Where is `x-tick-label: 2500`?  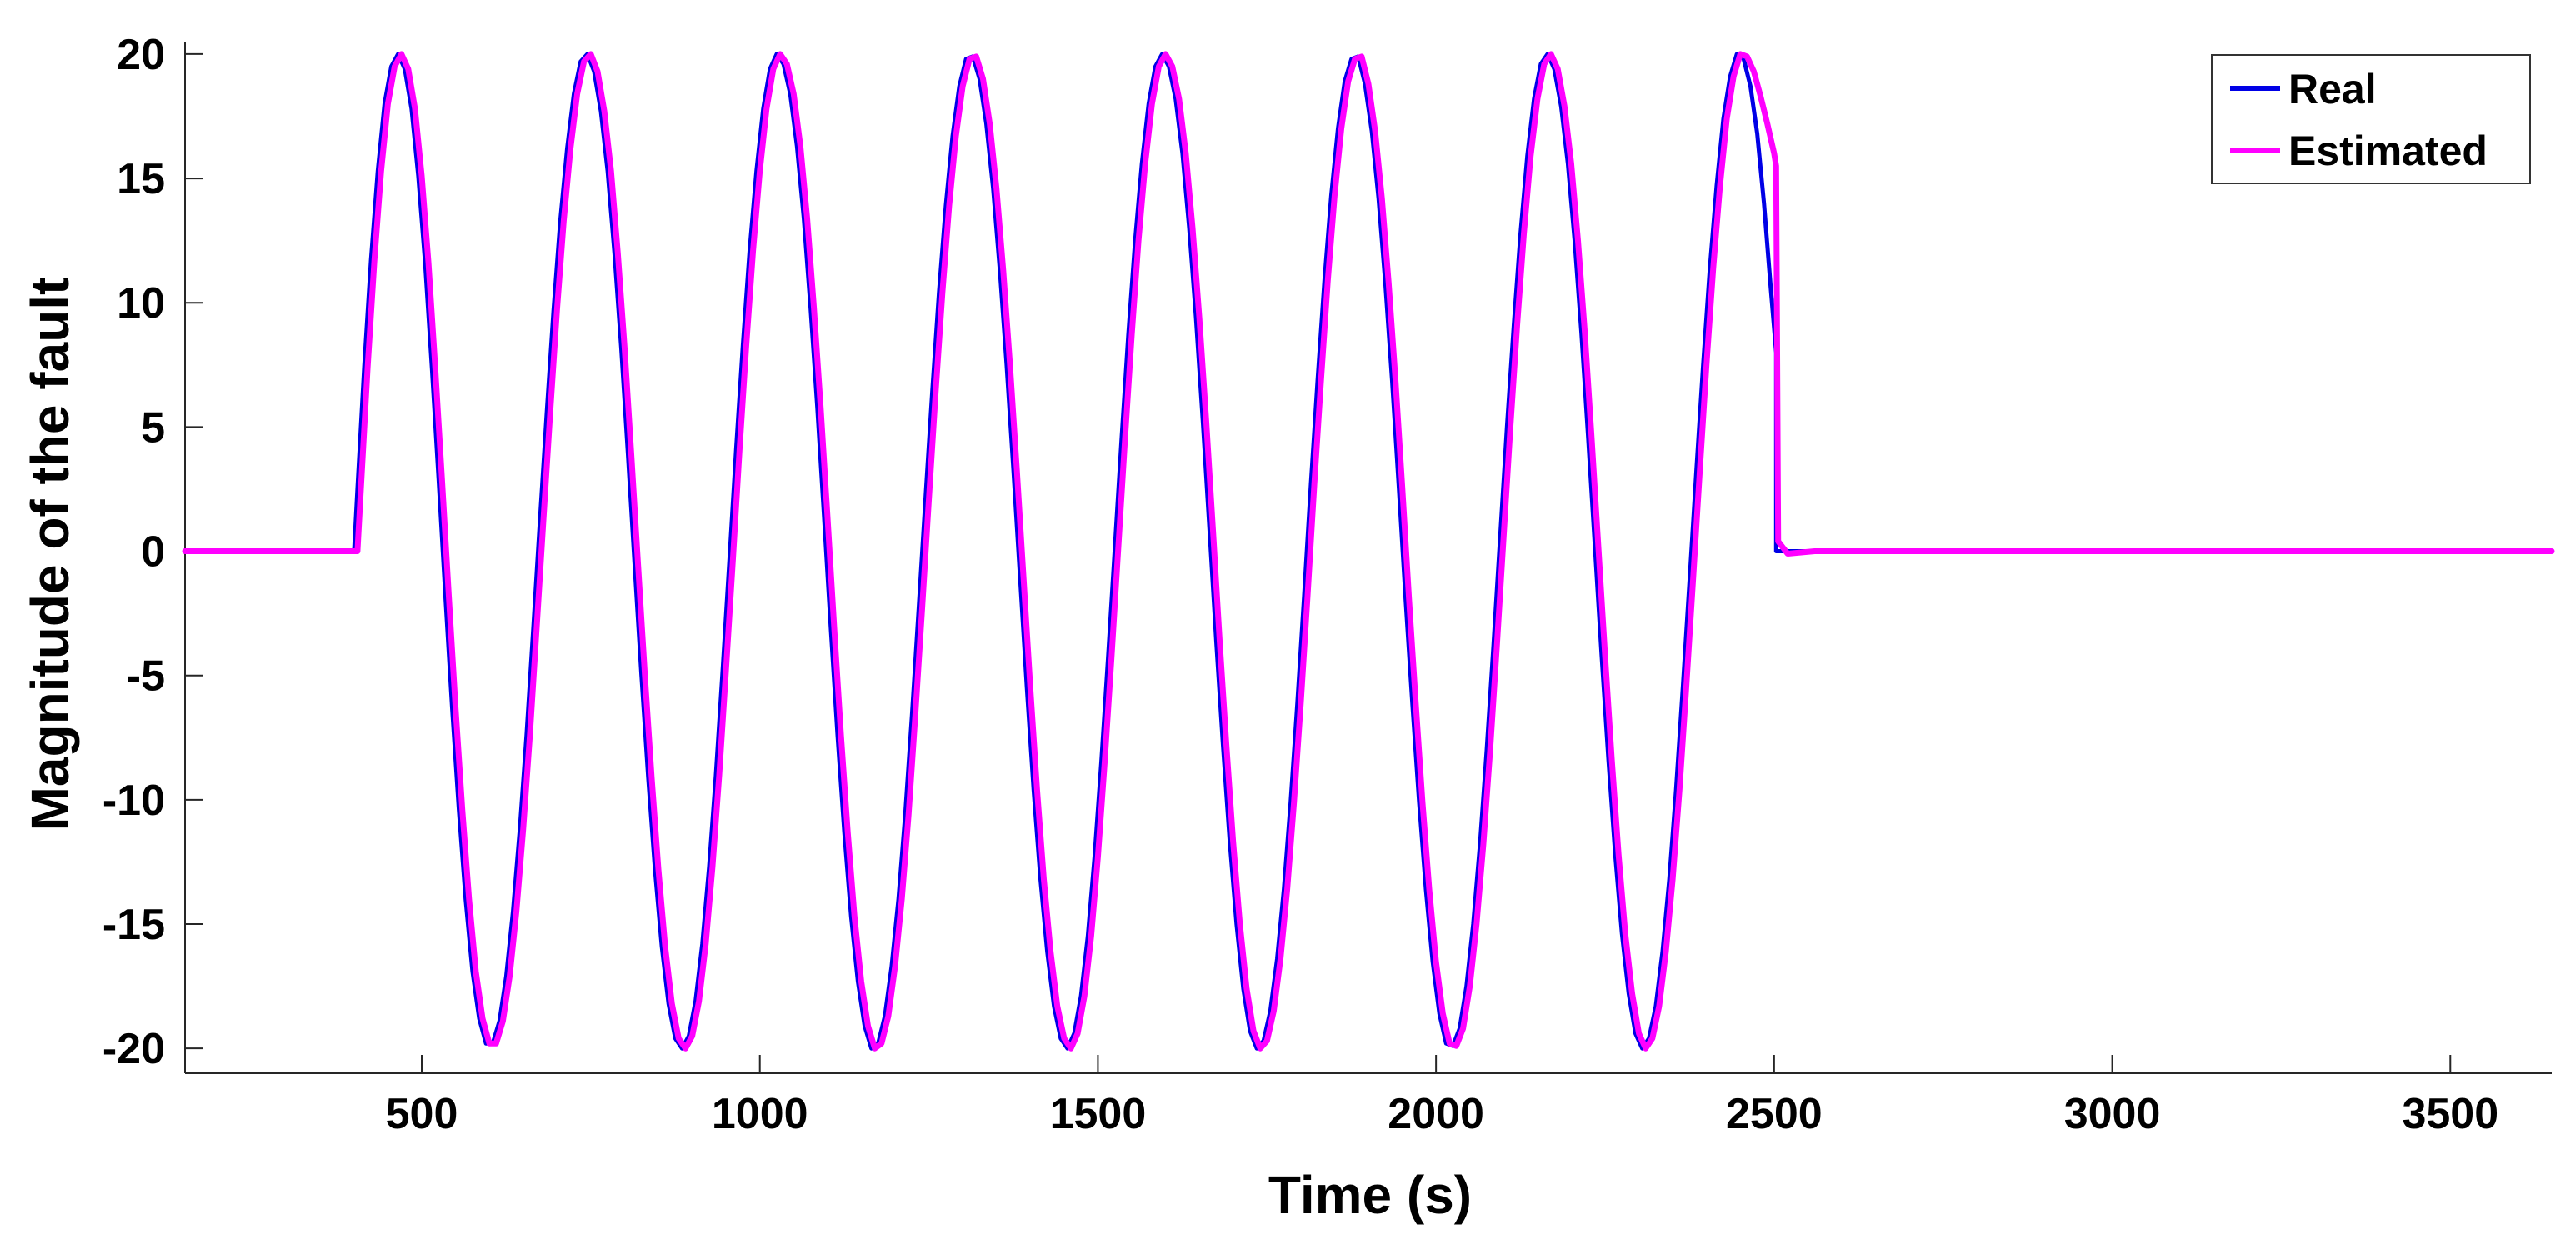 x-tick-label: 2500 is located at coordinates (1774, 1114).